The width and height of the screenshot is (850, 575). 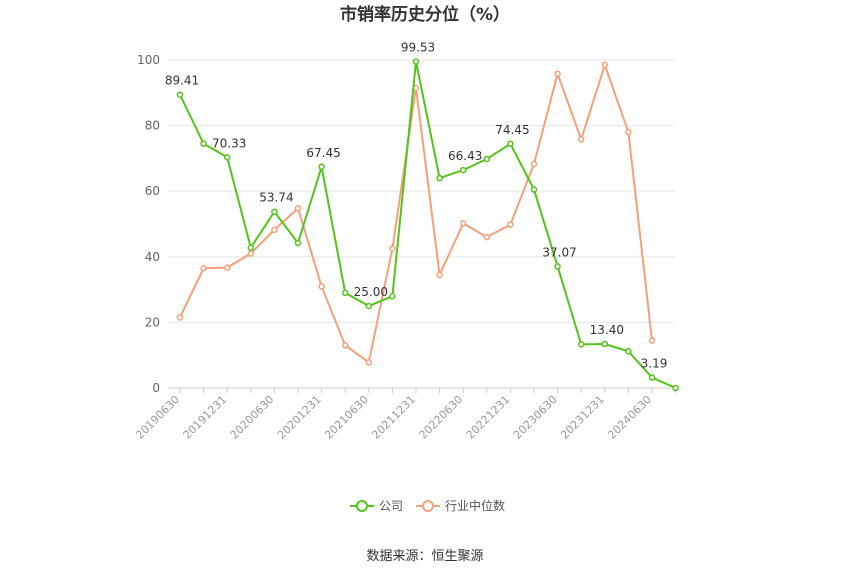 I want to click on data-label: 89.41, so click(x=182, y=81).